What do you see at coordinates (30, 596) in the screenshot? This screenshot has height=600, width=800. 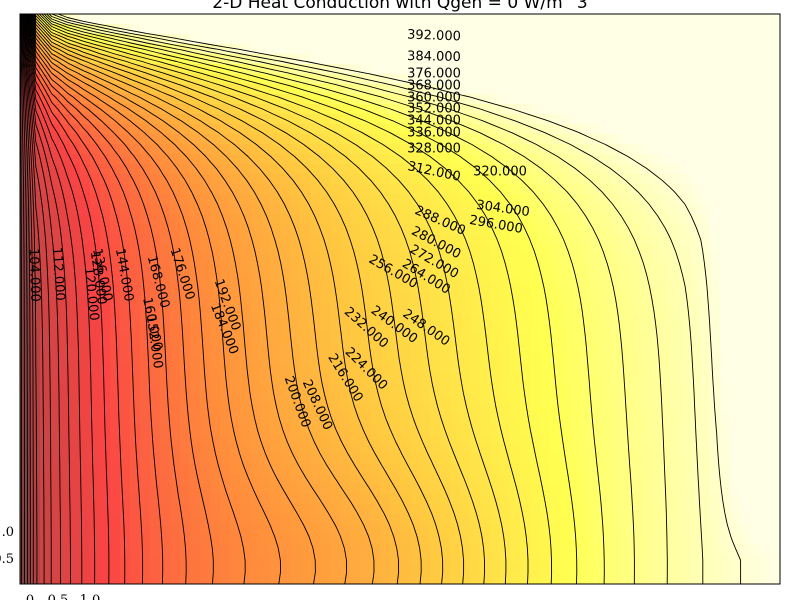 I see `x-tick-label: 0` at bounding box center [30, 596].